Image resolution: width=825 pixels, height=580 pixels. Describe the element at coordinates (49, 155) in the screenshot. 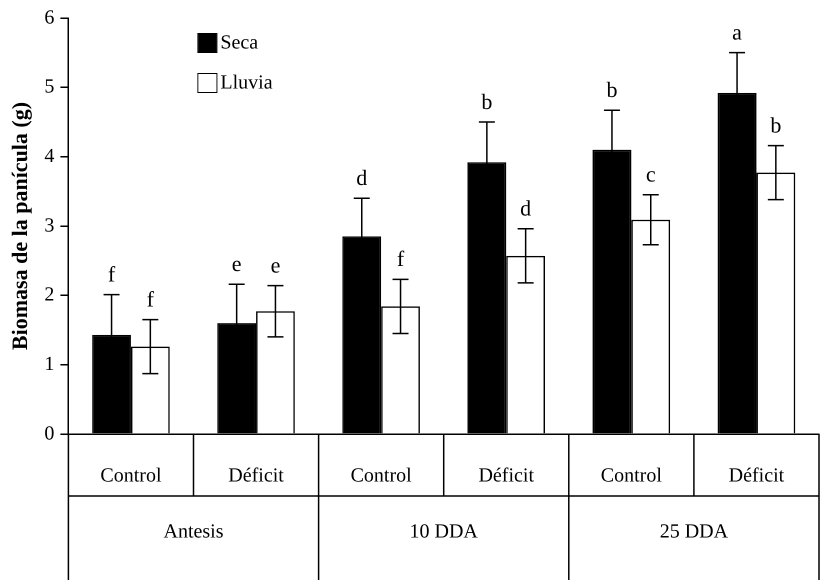

I see `y-tick-label: 4` at that location.